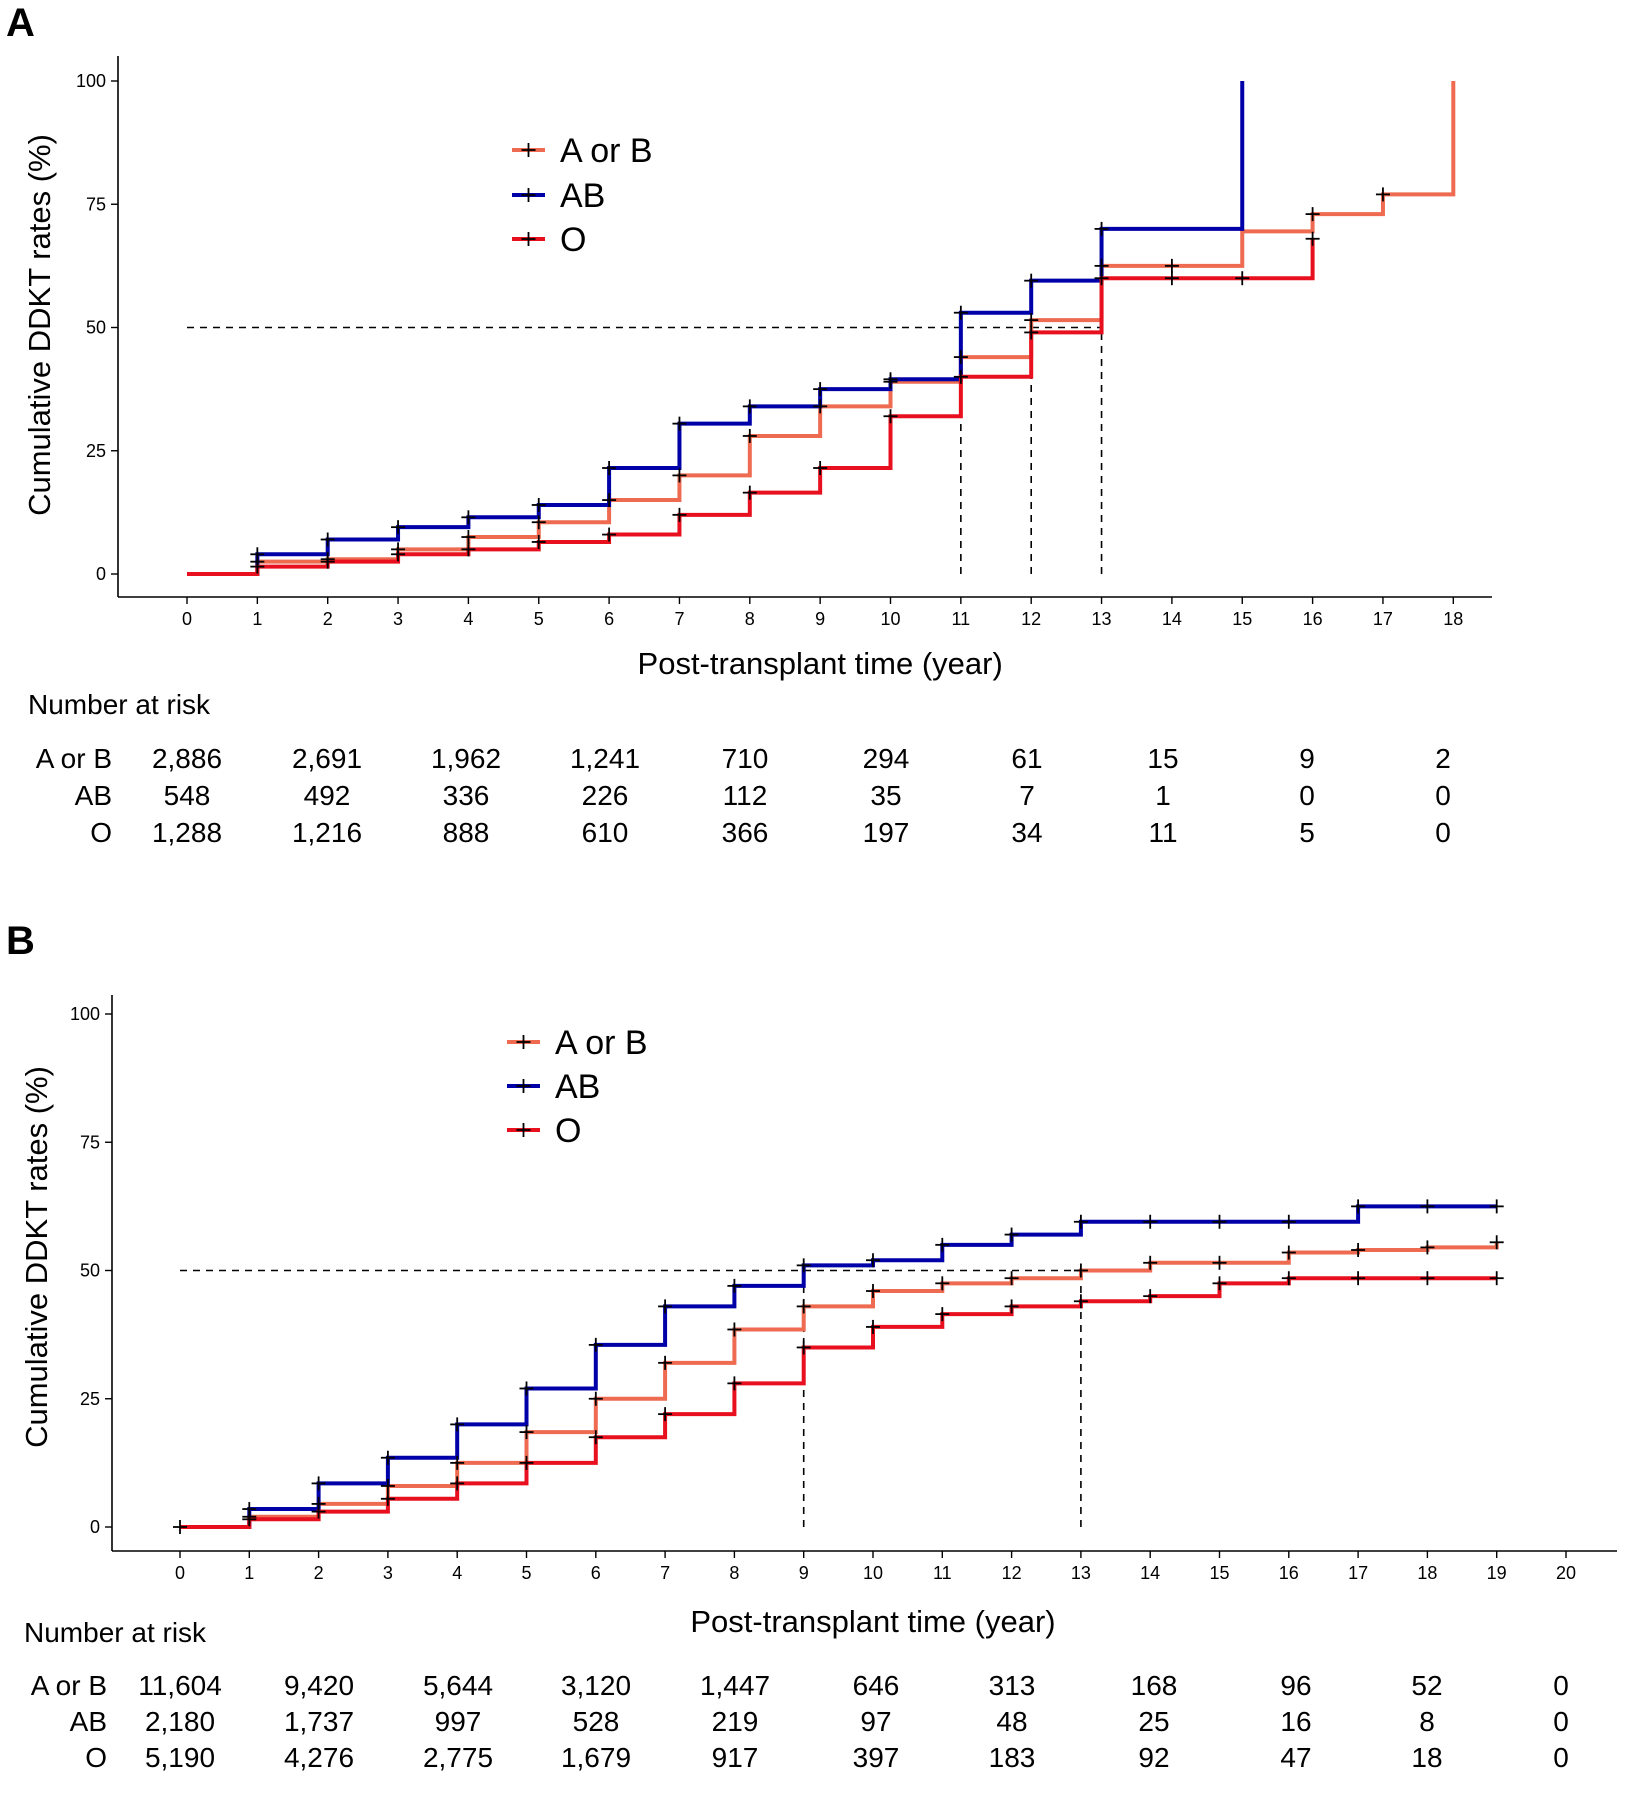 This screenshot has width=1652, height=1796. Describe the element at coordinates (466, 832) in the screenshot. I see `risk-value: 888` at that location.